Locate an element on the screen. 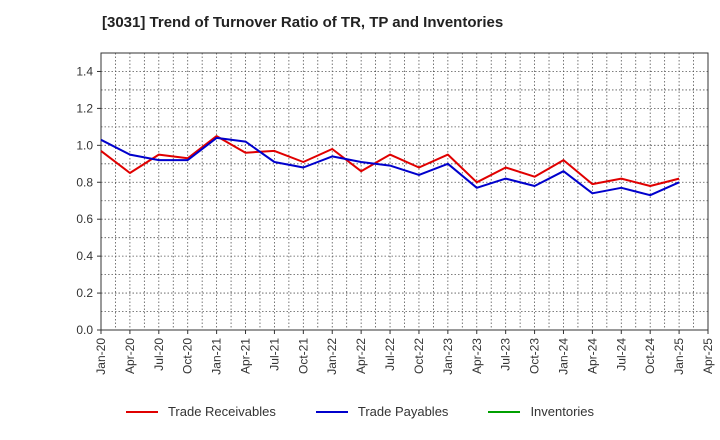 The image size is (720, 440). y-tick-label: 1.2 is located at coordinates (84, 108).